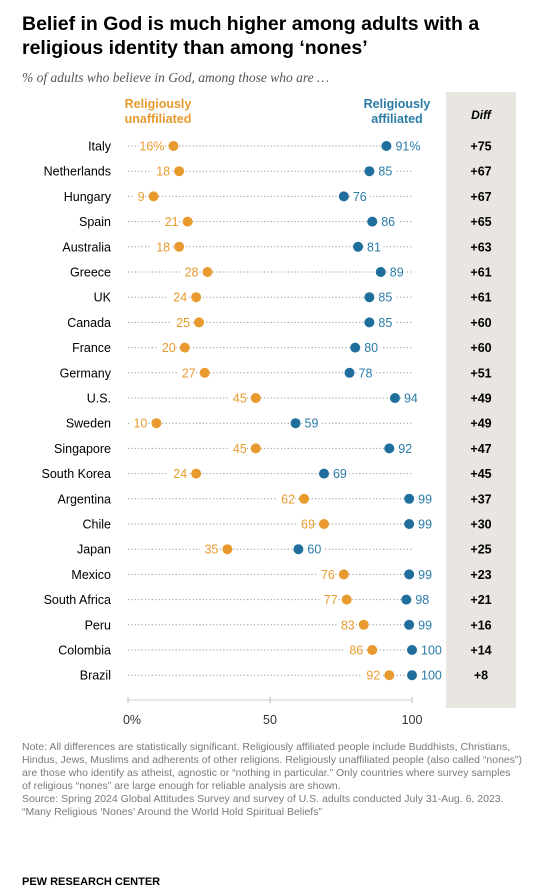 The width and height of the screenshot is (547, 895). What do you see at coordinates (88, 424) in the screenshot?
I see `country-label: Sweden` at bounding box center [88, 424].